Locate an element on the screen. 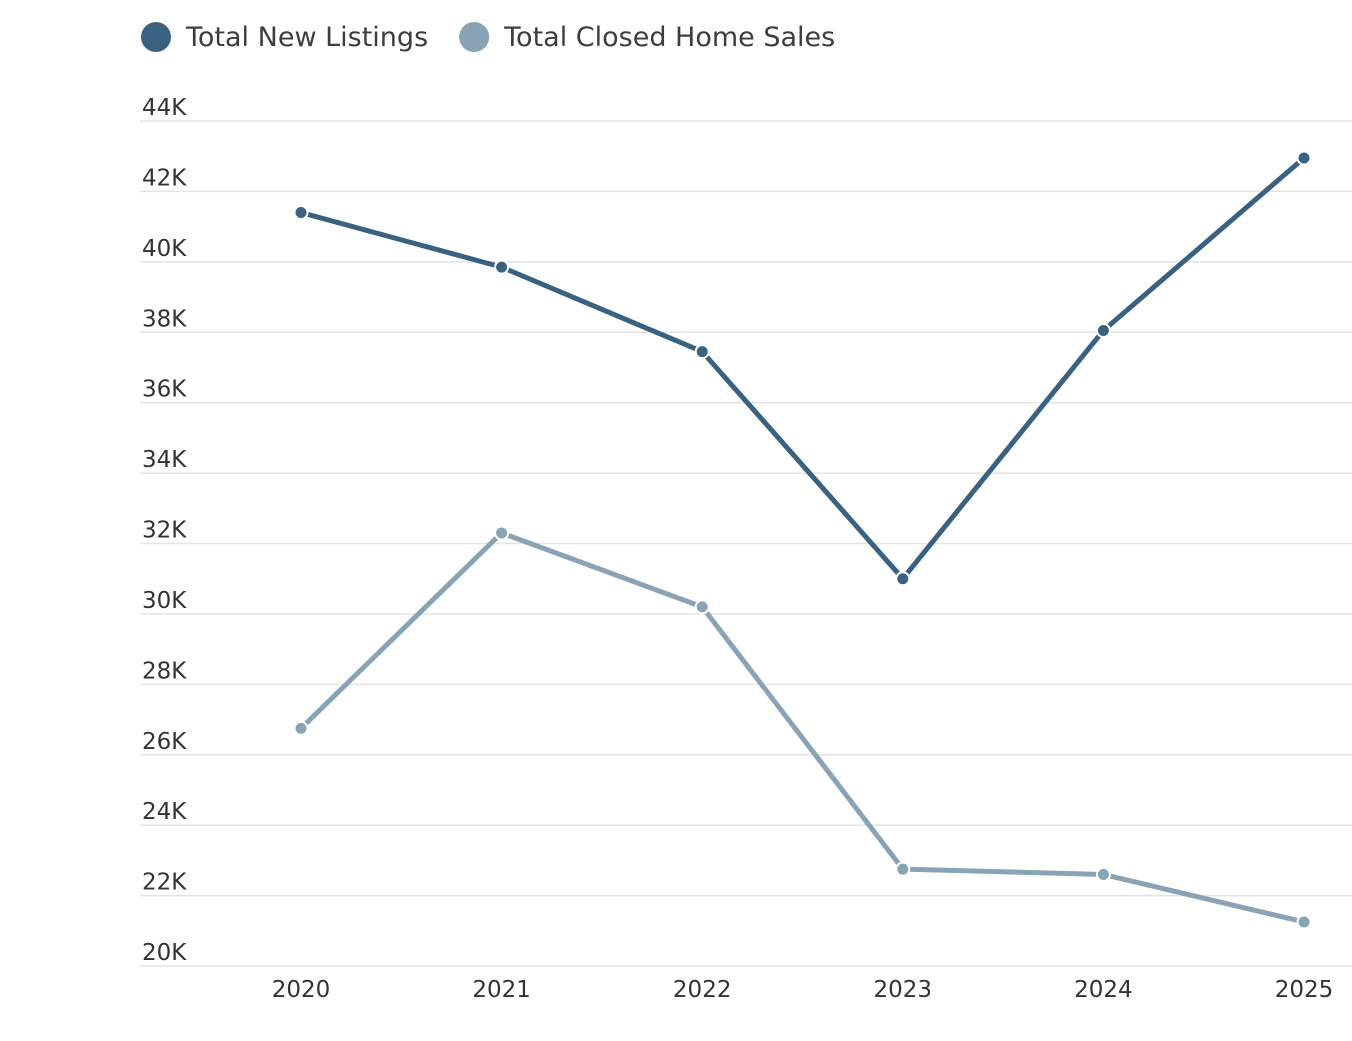 The height and width of the screenshot is (1041, 1352). legend-label-total-closed-home-sales: Total Closed Home Sales is located at coordinates (669, 37).